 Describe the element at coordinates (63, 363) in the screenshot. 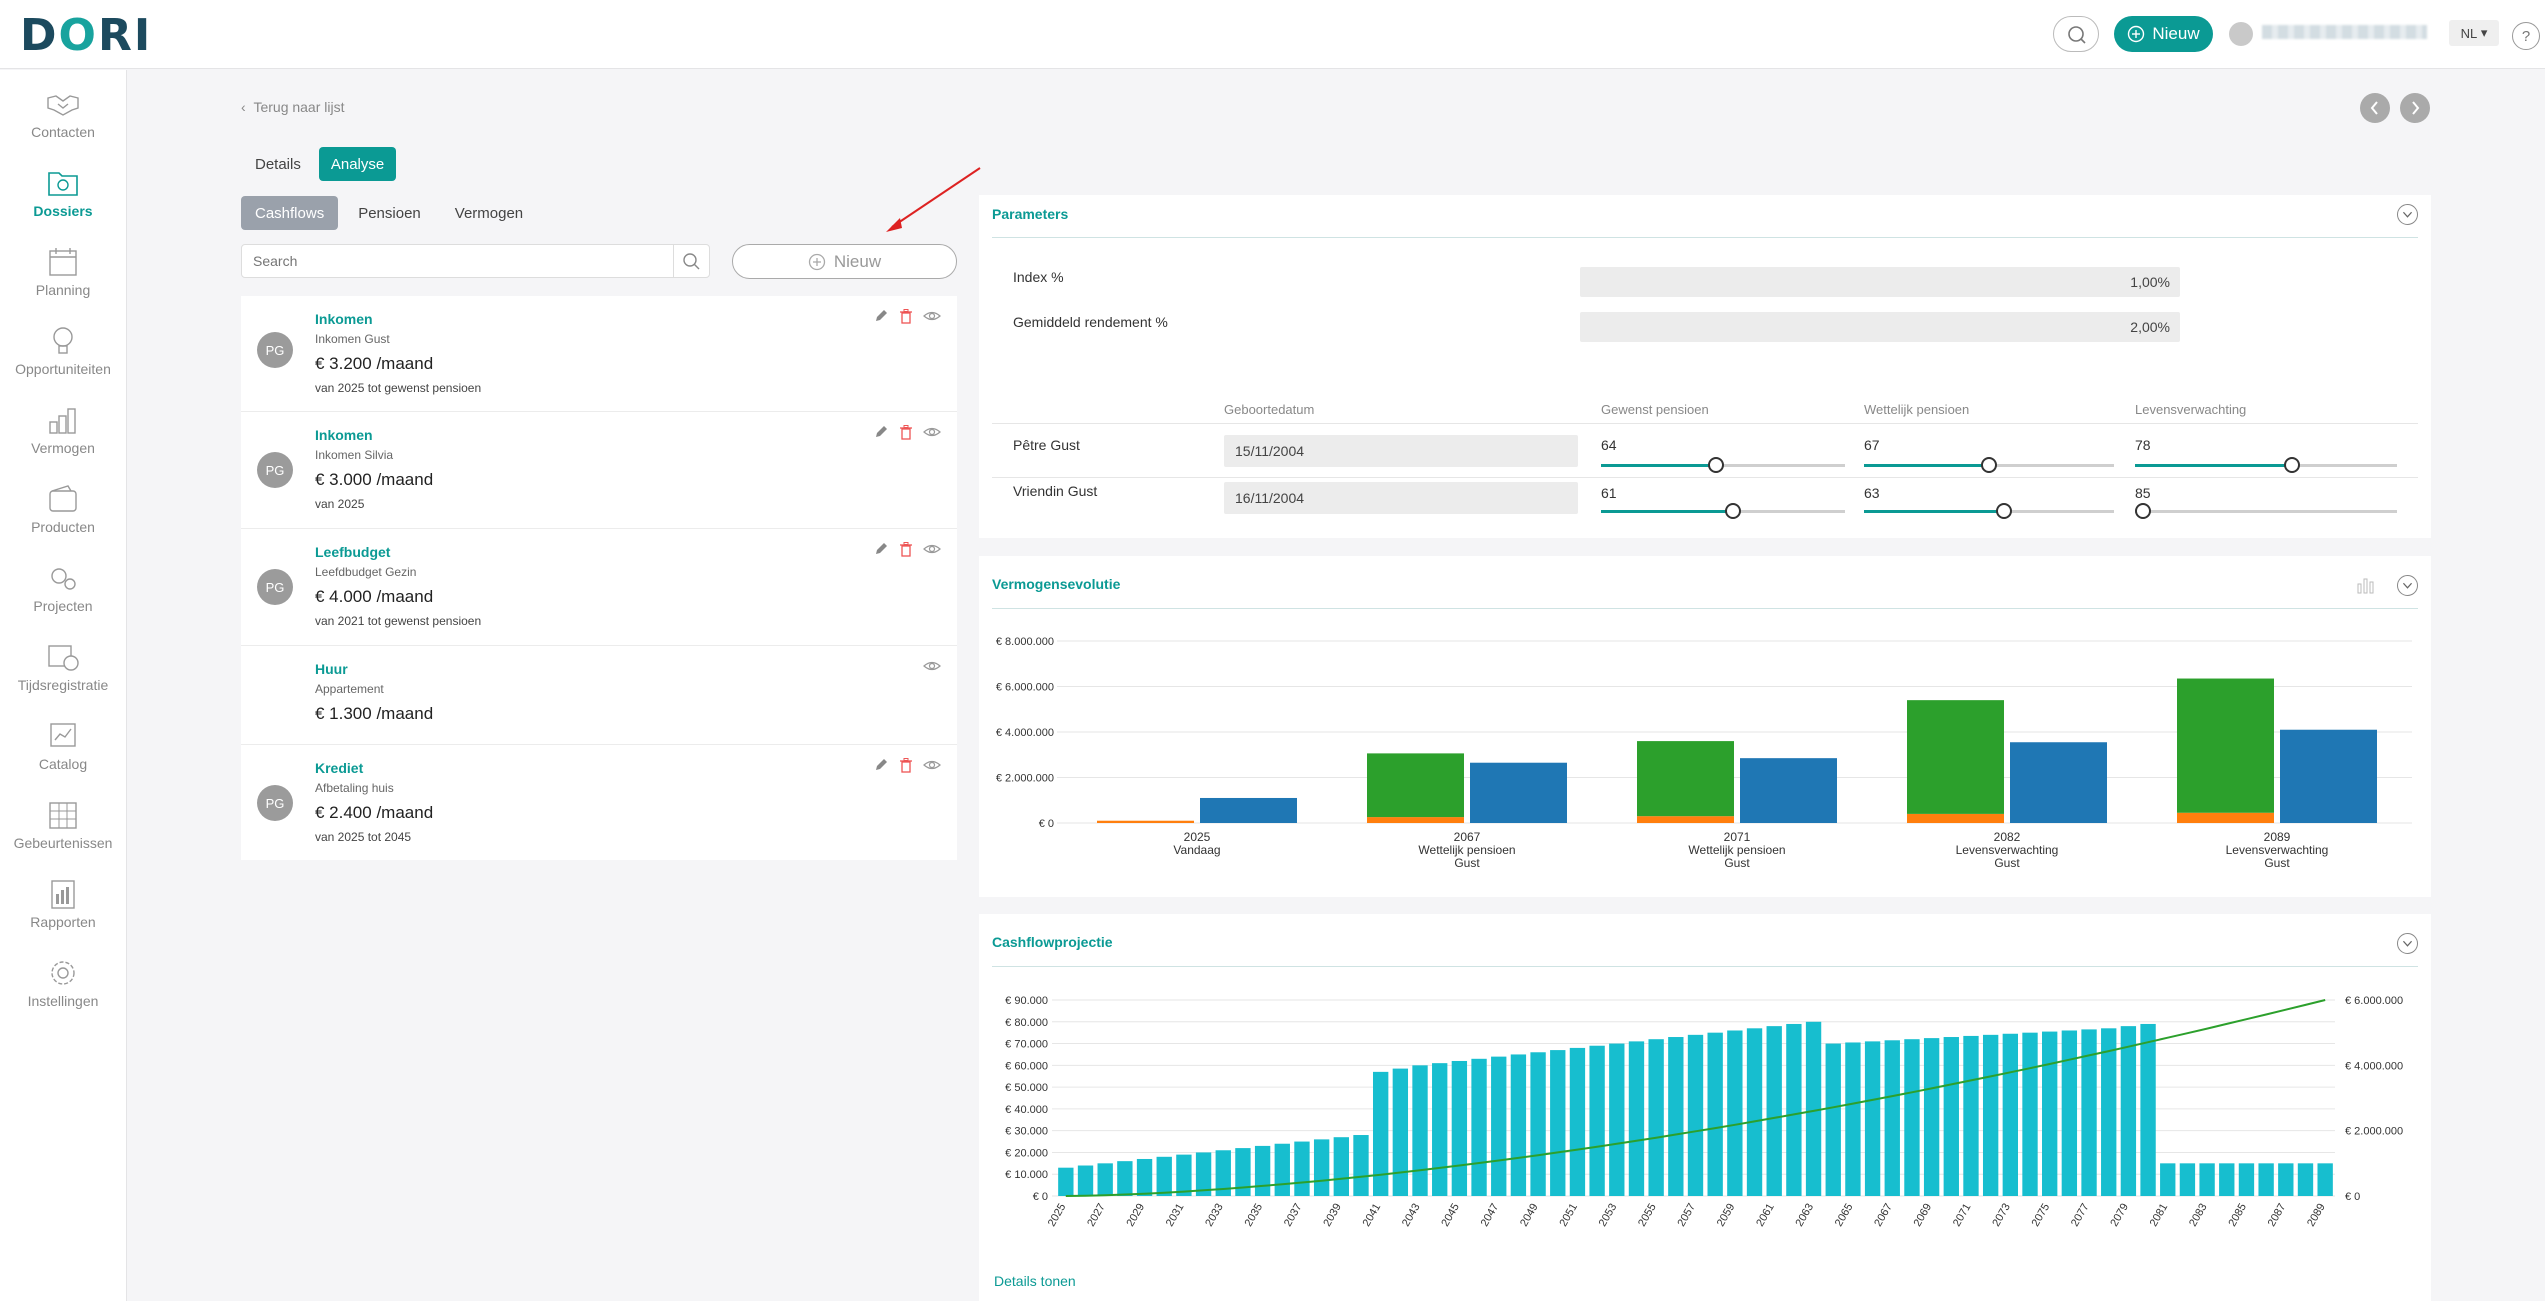

I see `sidebar-item-opportuniteiten: Opportuniteiten` at that location.